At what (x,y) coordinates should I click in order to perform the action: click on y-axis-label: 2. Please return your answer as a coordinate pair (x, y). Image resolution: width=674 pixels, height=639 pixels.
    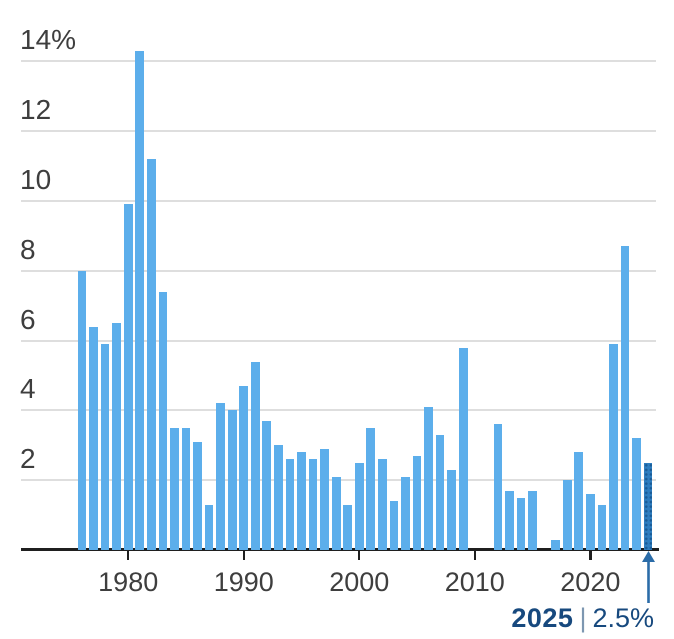
    Looking at the image, I should click on (28, 459).